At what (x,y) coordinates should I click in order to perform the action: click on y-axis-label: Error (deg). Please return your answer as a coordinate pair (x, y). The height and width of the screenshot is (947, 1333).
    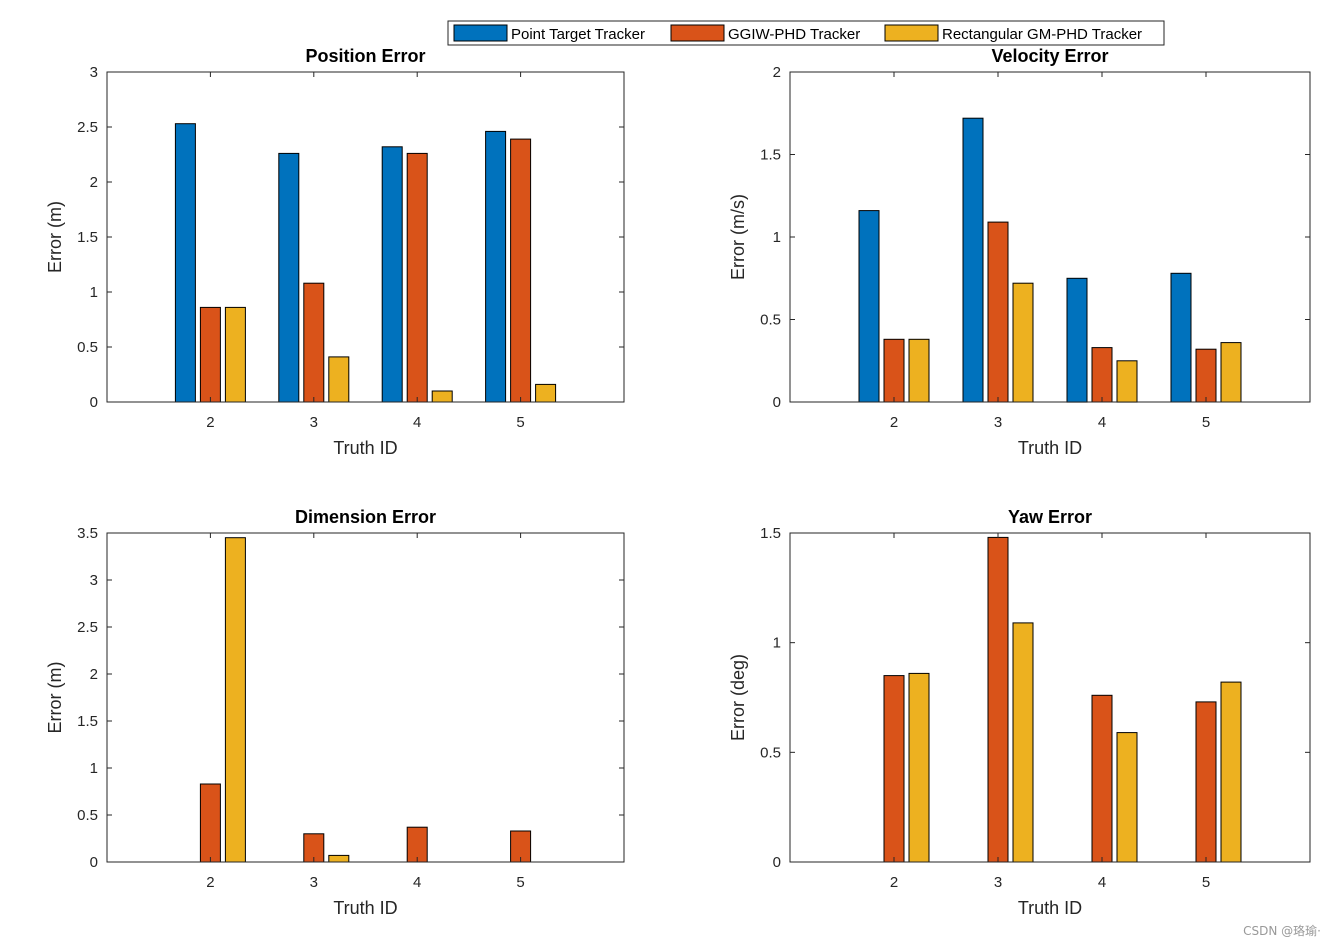
    Looking at the image, I should click on (738, 697).